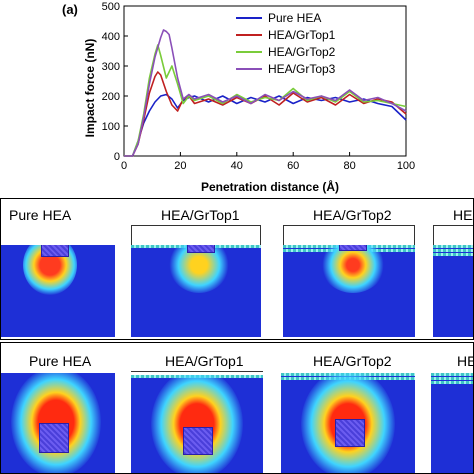 This screenshot has width=474, height=474. I want to click on legend-label-2: HEA/GrTop2, so click(302, 52).